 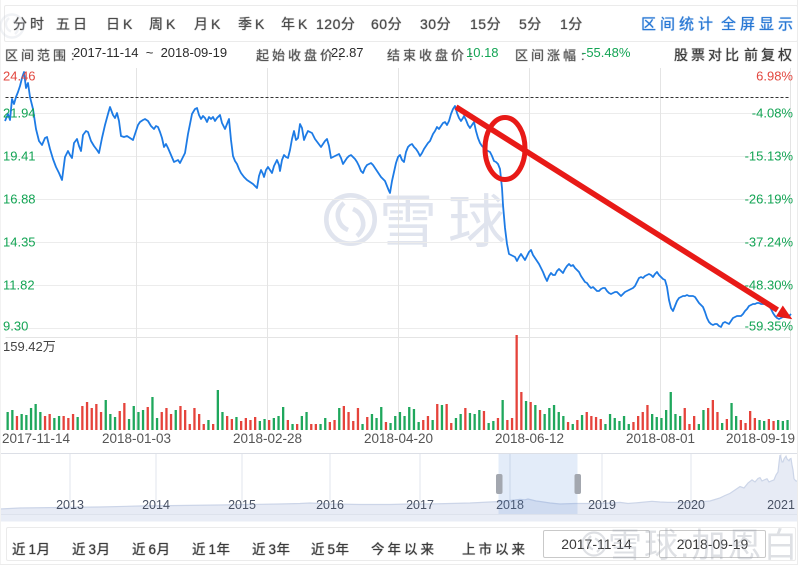 I want to click on svg-text: 14.35, so click(x=19, y=242).